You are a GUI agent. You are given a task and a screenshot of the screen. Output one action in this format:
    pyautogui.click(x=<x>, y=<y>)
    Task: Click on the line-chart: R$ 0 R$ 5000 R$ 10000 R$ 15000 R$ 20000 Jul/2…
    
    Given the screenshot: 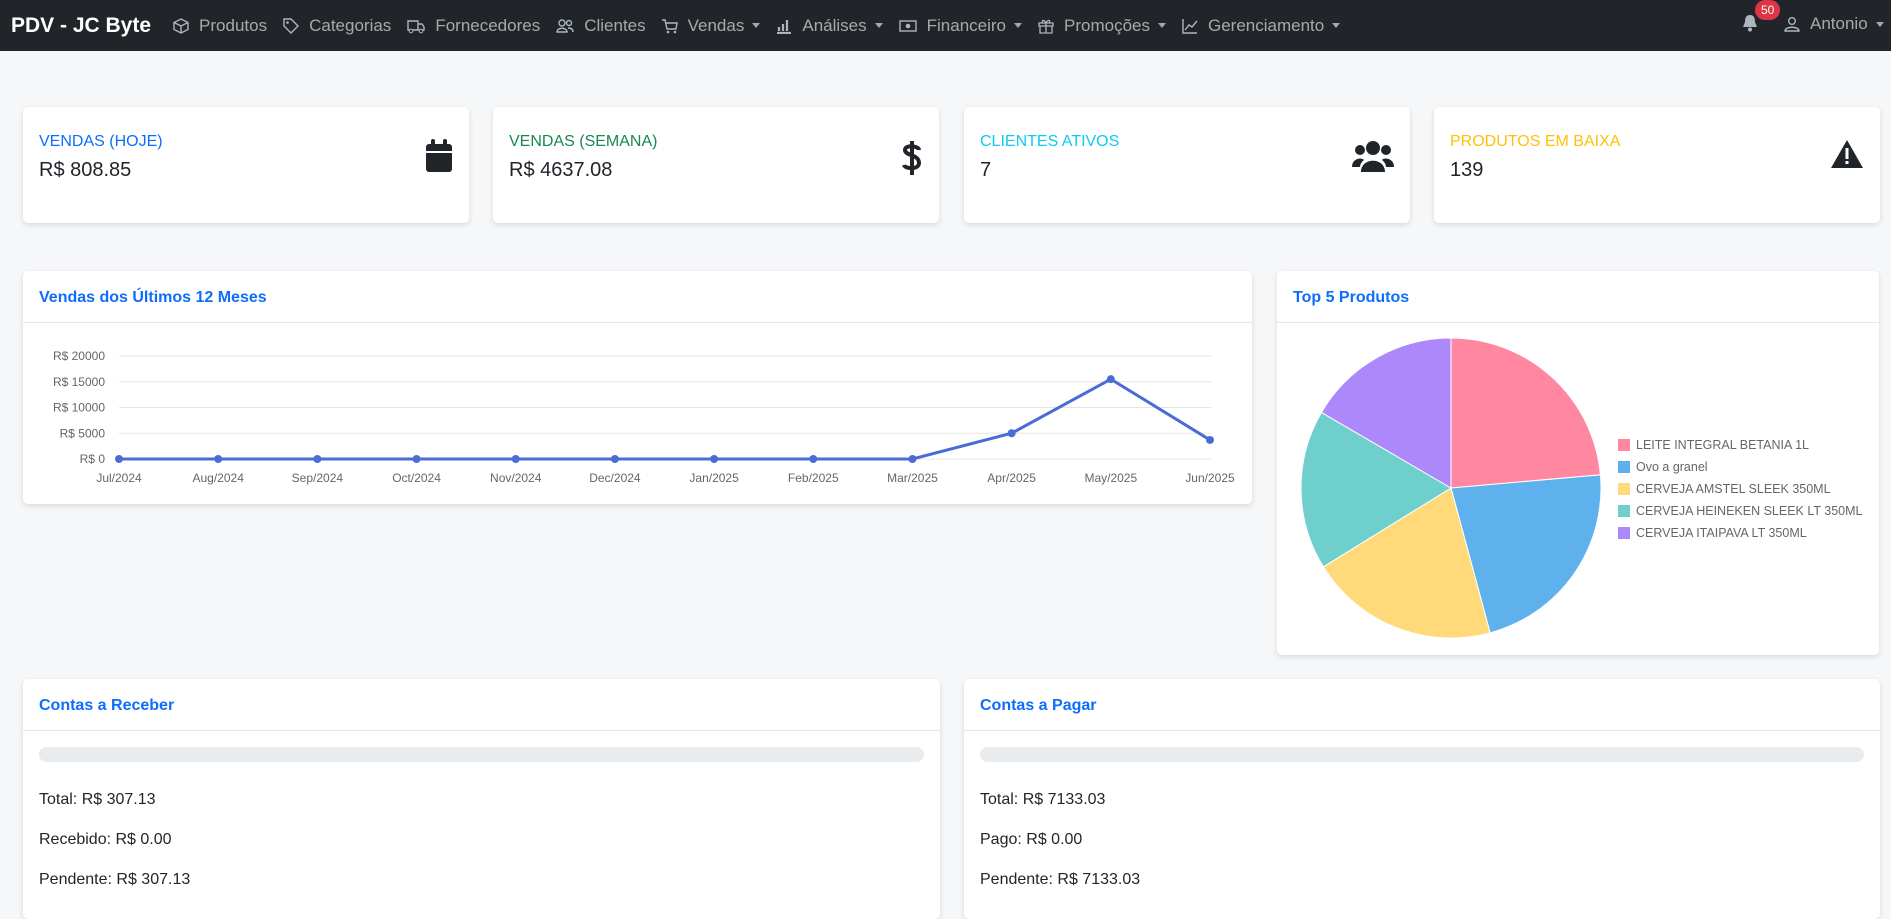 What is the action you would take?
    pyautogui.click(x=644, y=417)
    